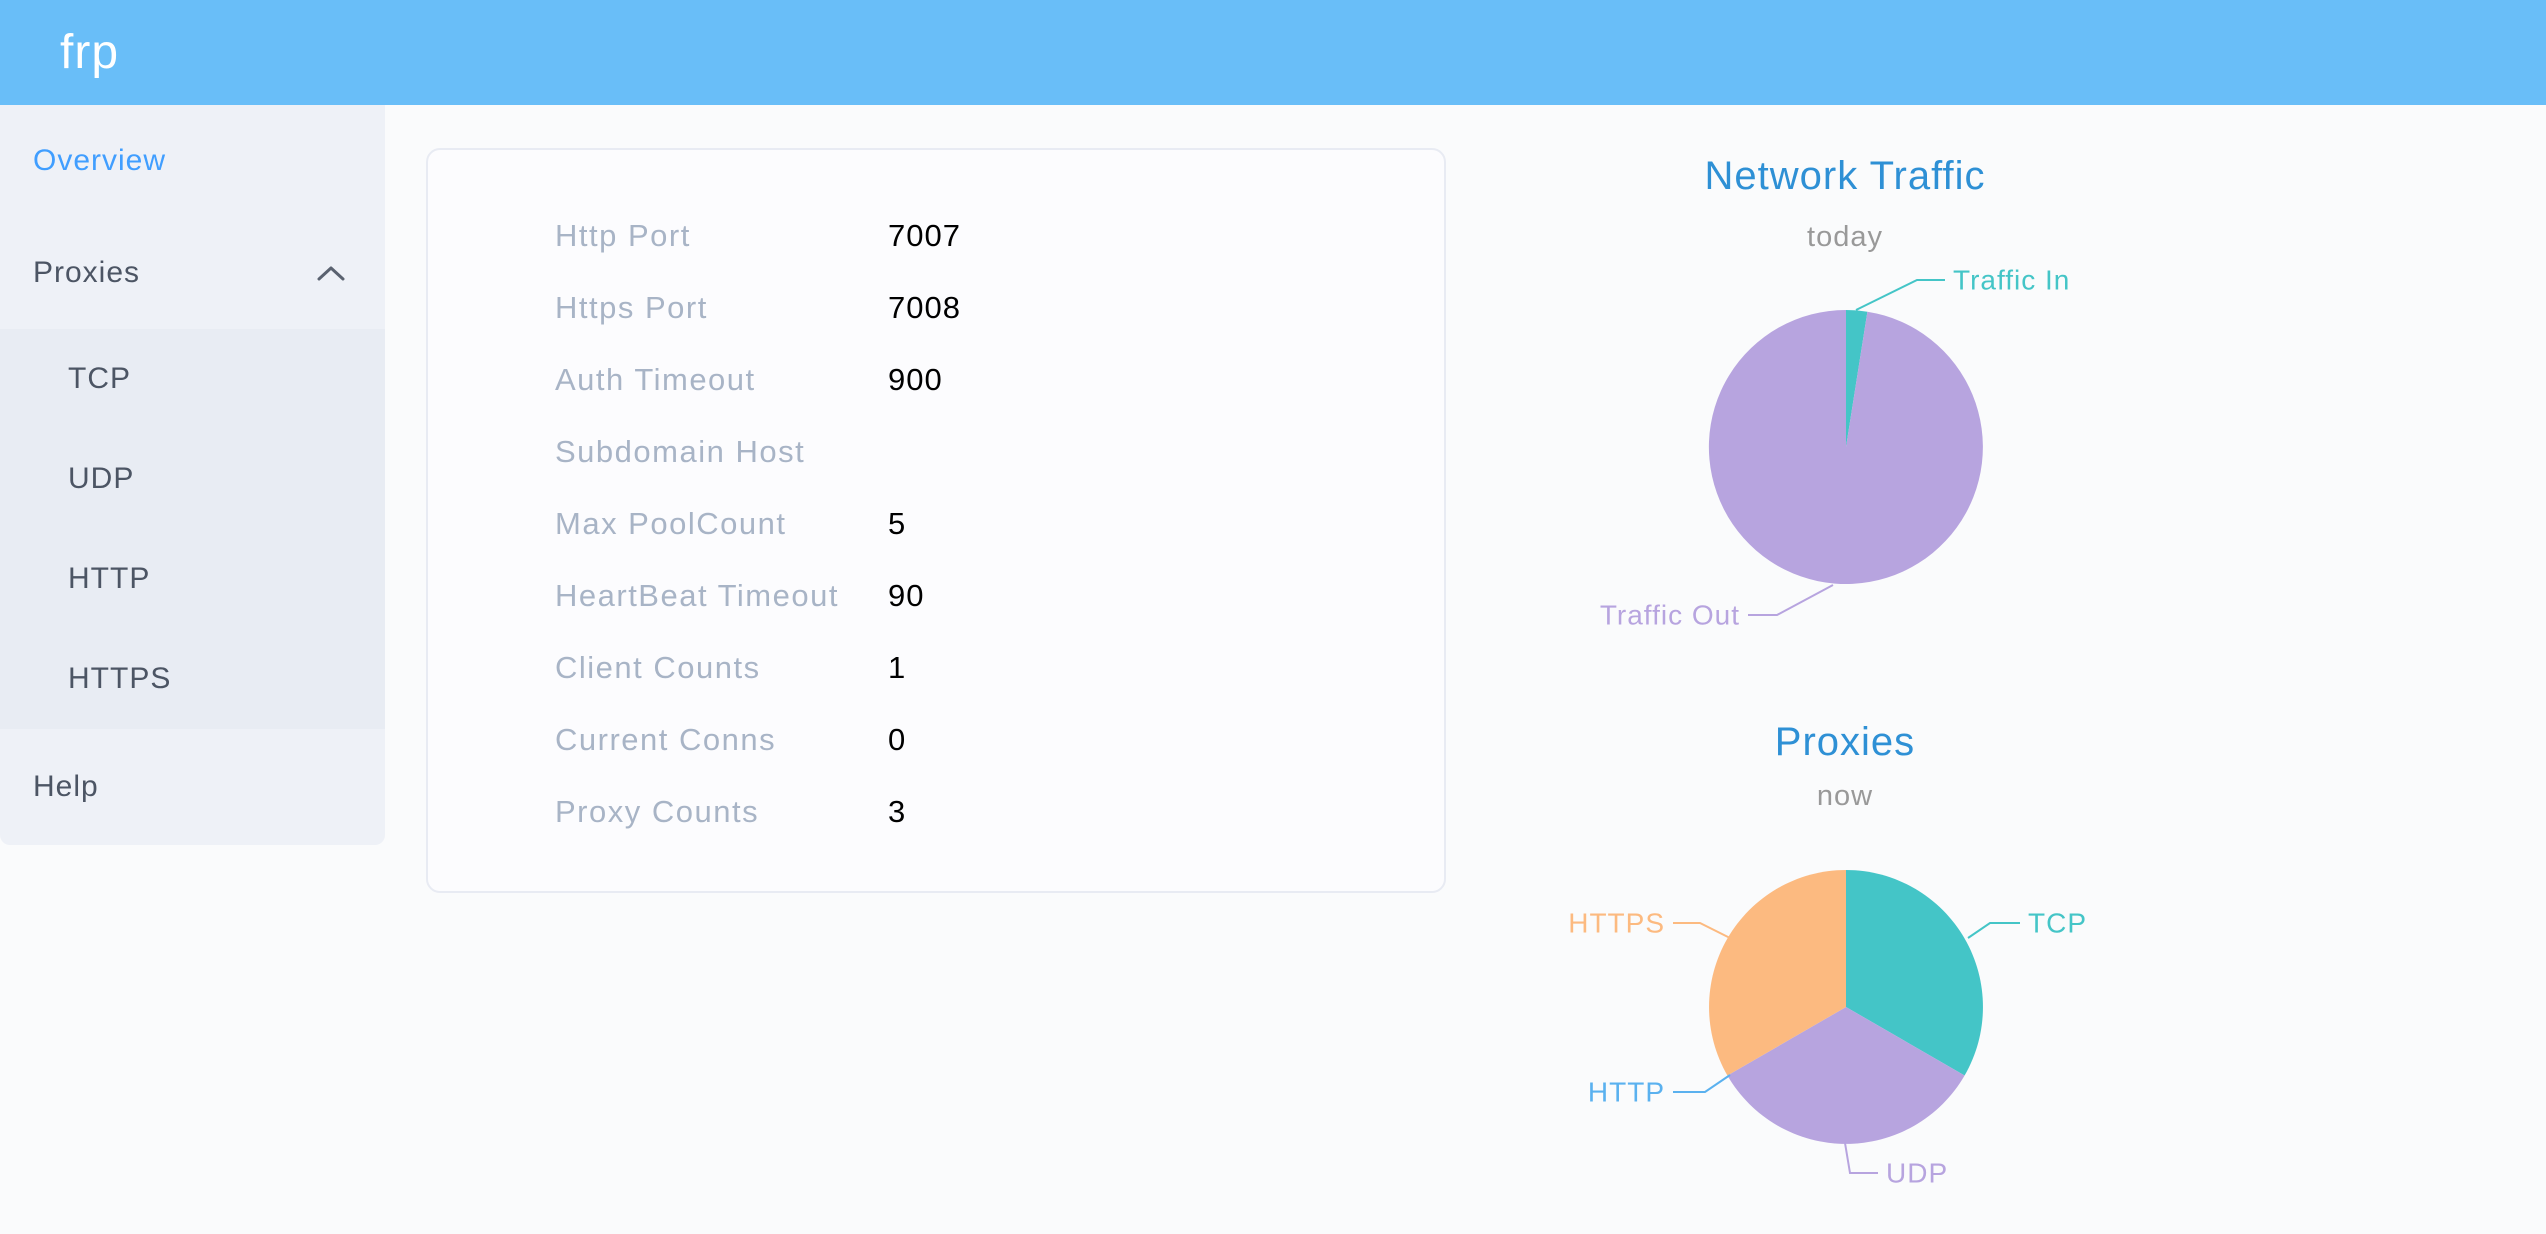  Describe the element at coordinates (697, 595) in the screenshot. I see `info-label: HeartBeat Timeout` at that location.